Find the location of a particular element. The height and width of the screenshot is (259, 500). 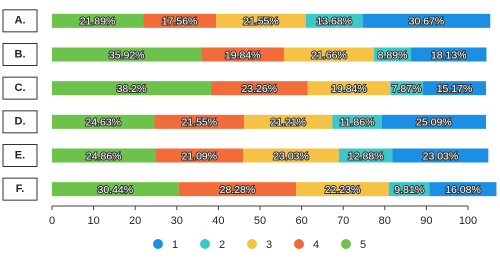

value-label: 15.17% is located at coordinates (455, 89).